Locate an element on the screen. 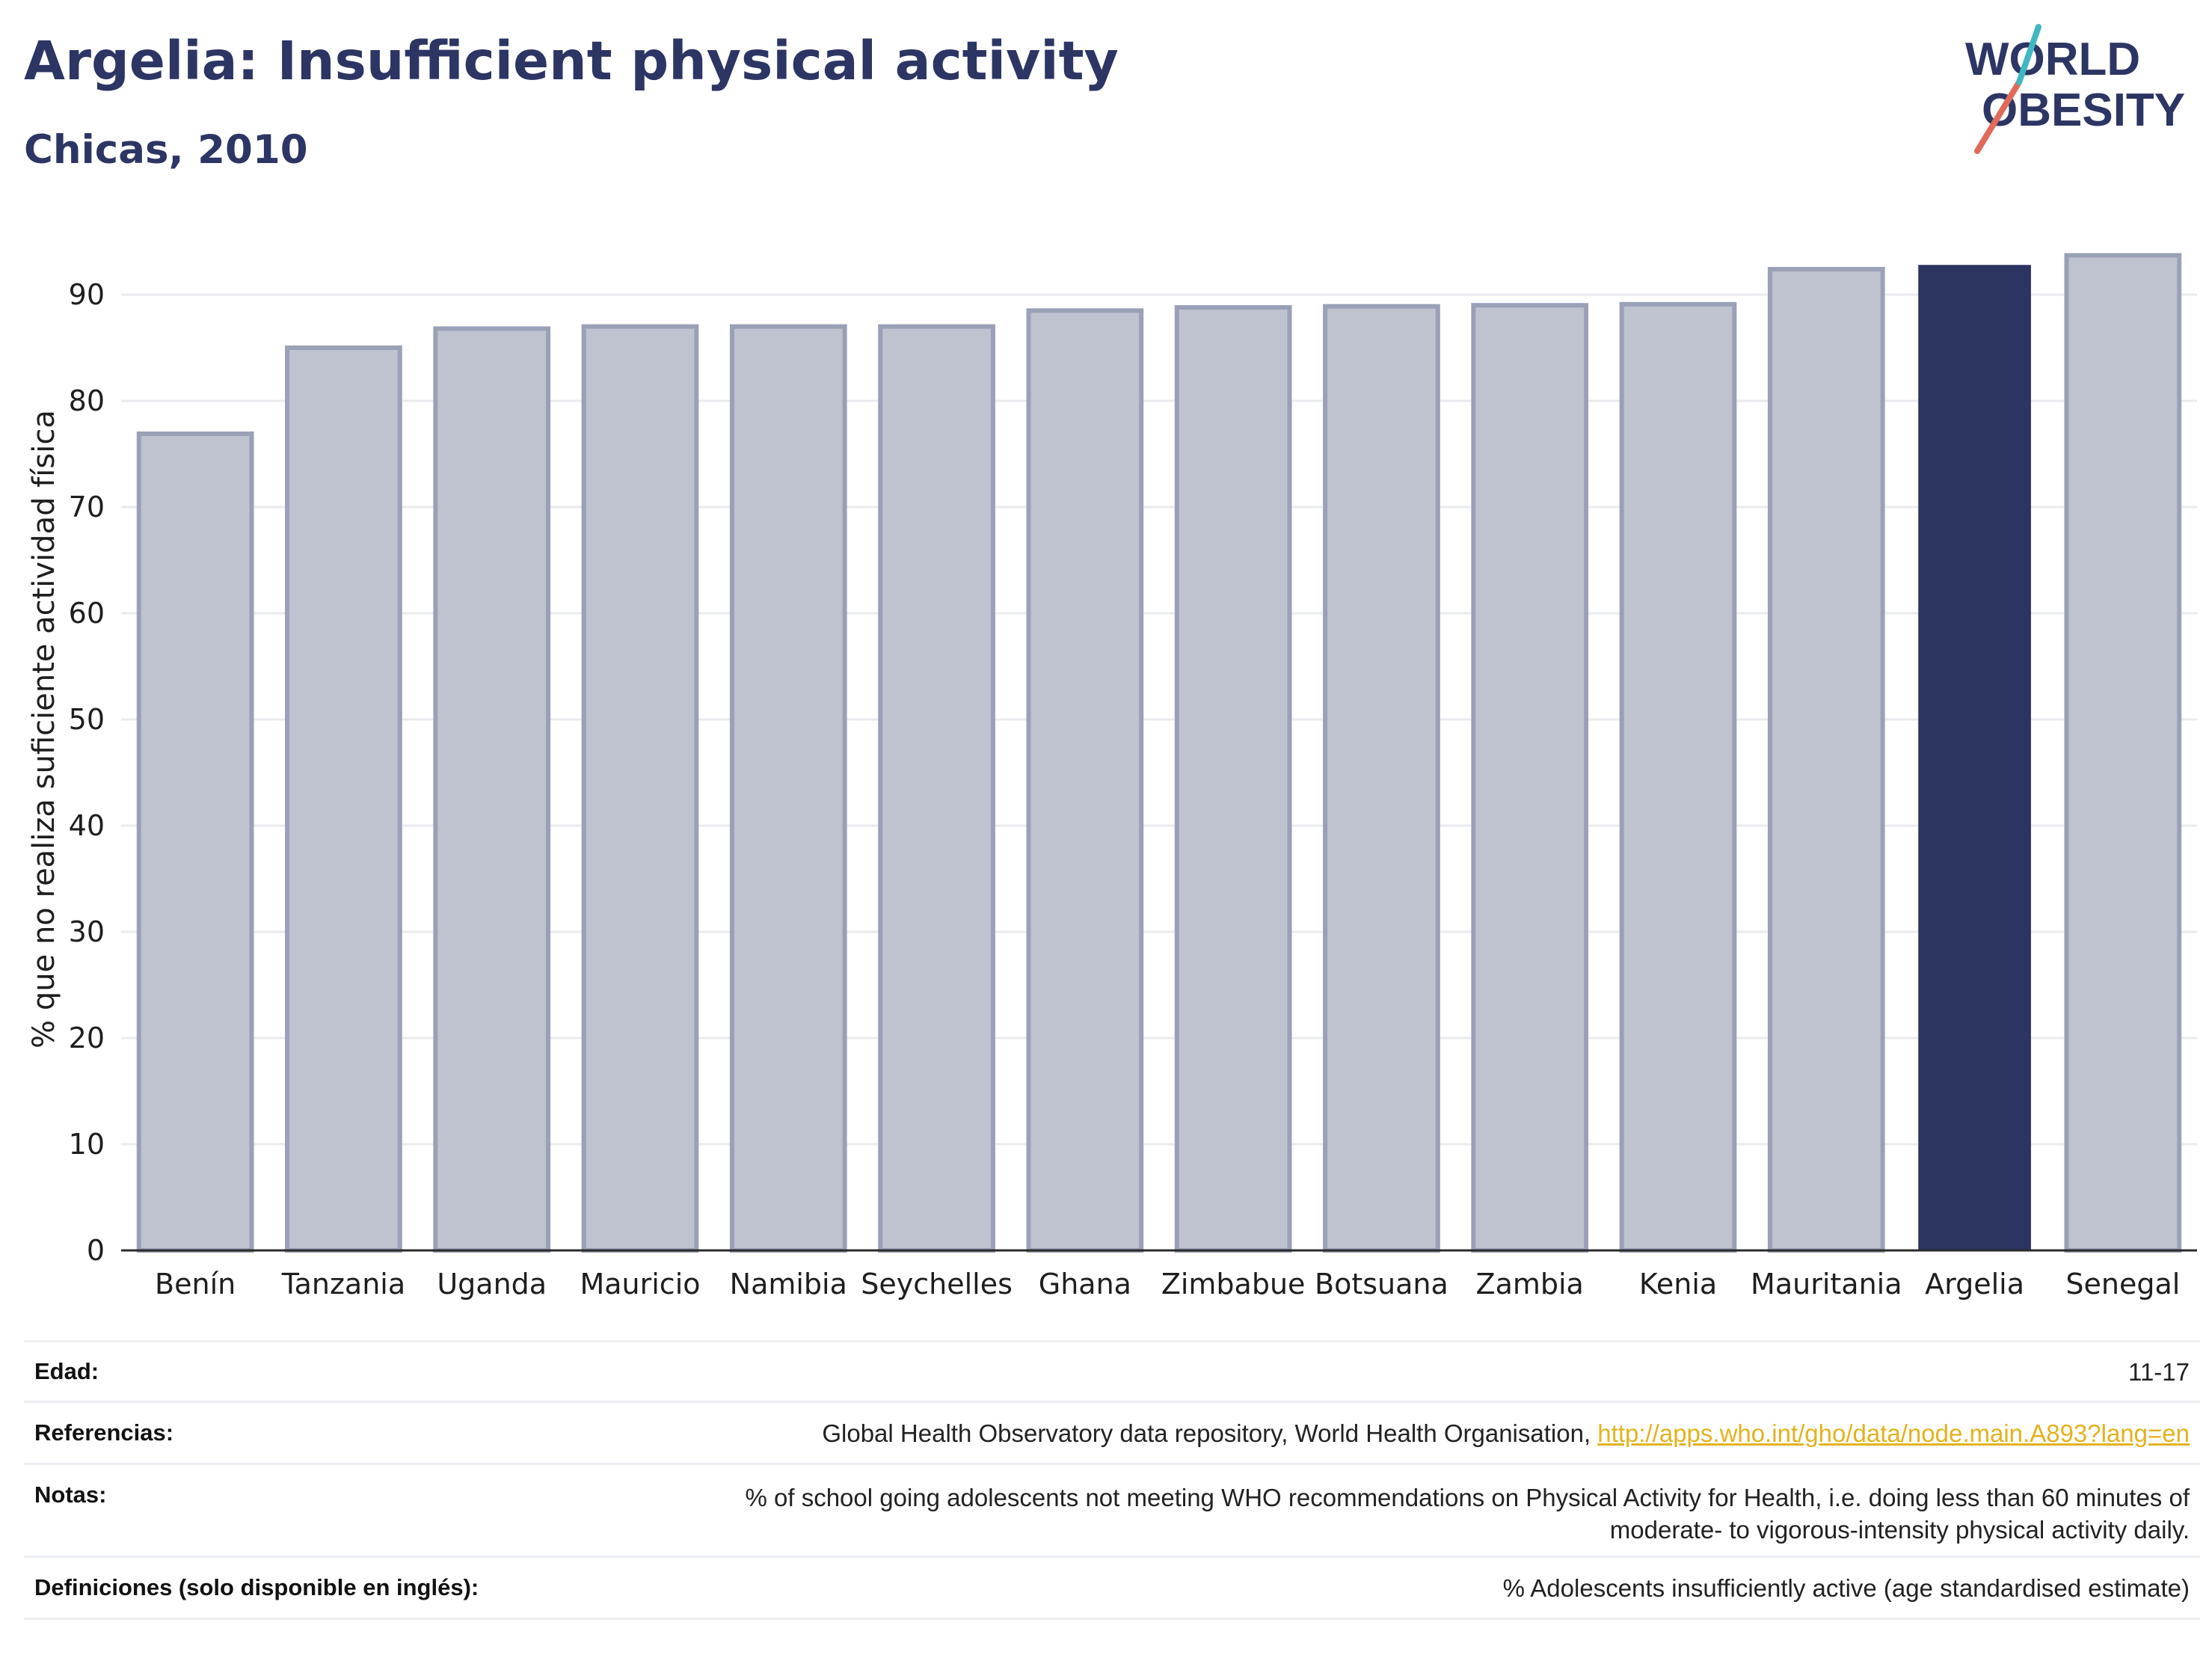 This screenshot has height=1655, width=2212. info-row-age: Edad: 11-17 is located at coordinates (1112, 1370).